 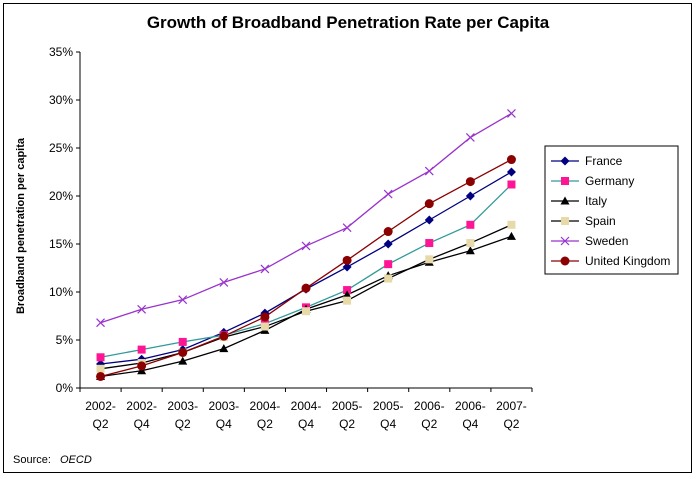 What do you see at coordinates (100, 415) in the screenshot?
I see `x-tick-label: 2002-Q2` at bounding box center [100, 415].